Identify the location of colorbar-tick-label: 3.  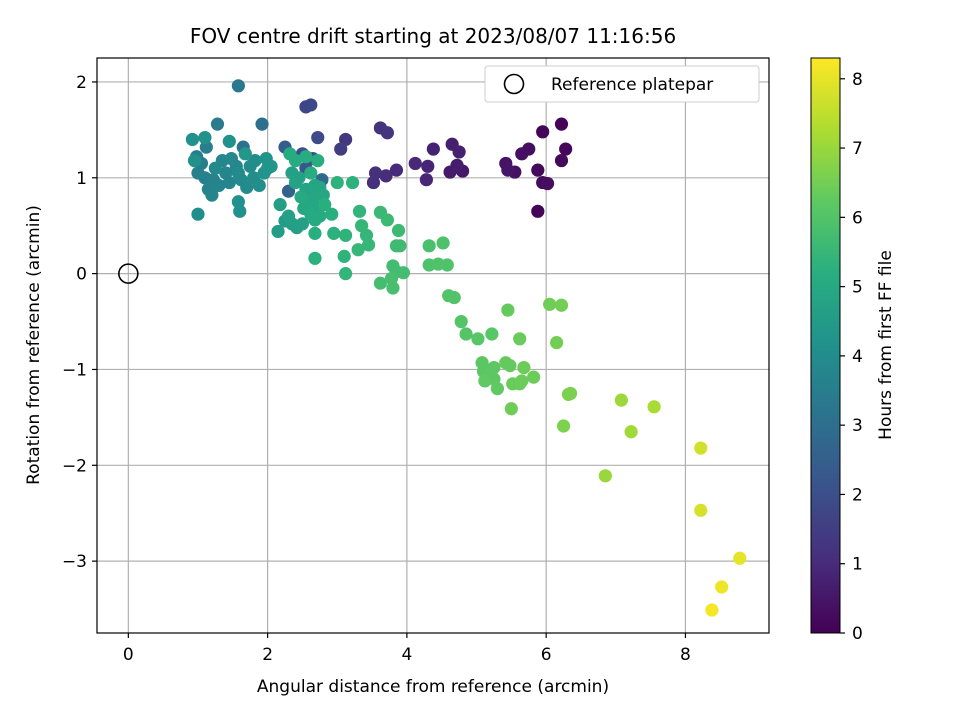
(857, 426).